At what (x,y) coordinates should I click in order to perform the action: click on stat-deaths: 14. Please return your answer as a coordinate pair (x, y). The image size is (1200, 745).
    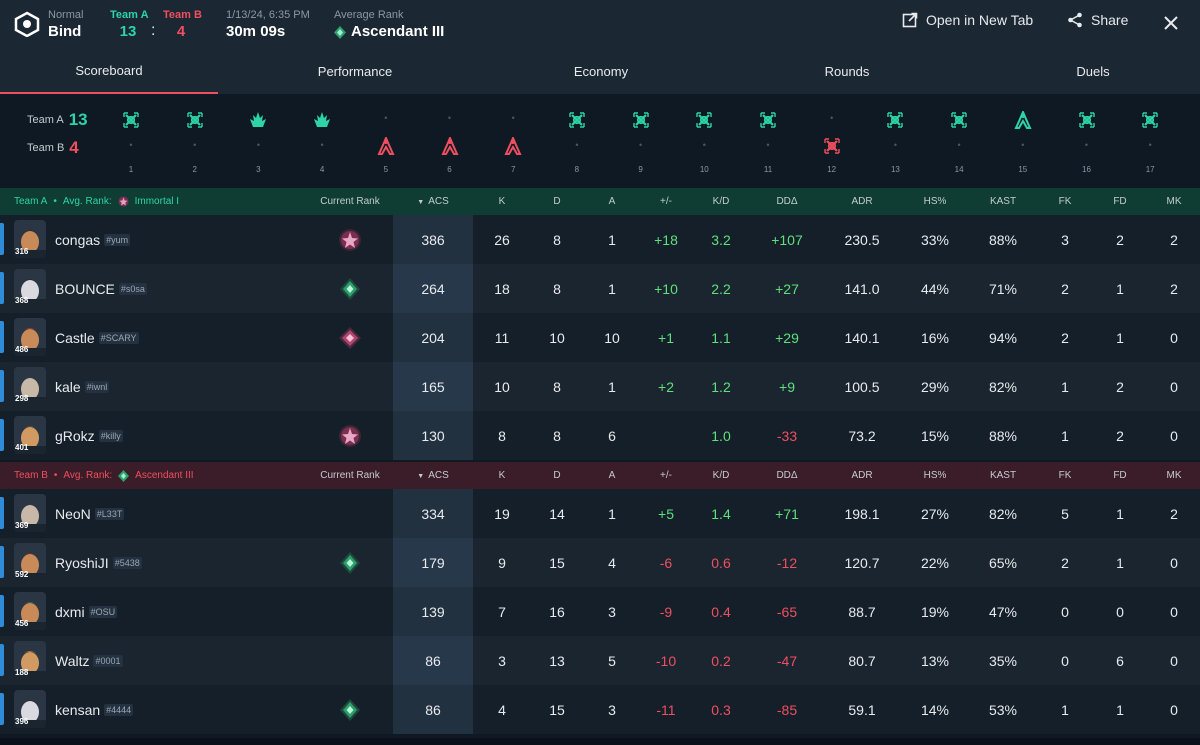
    Looking at the image, I should click on (557, 513).